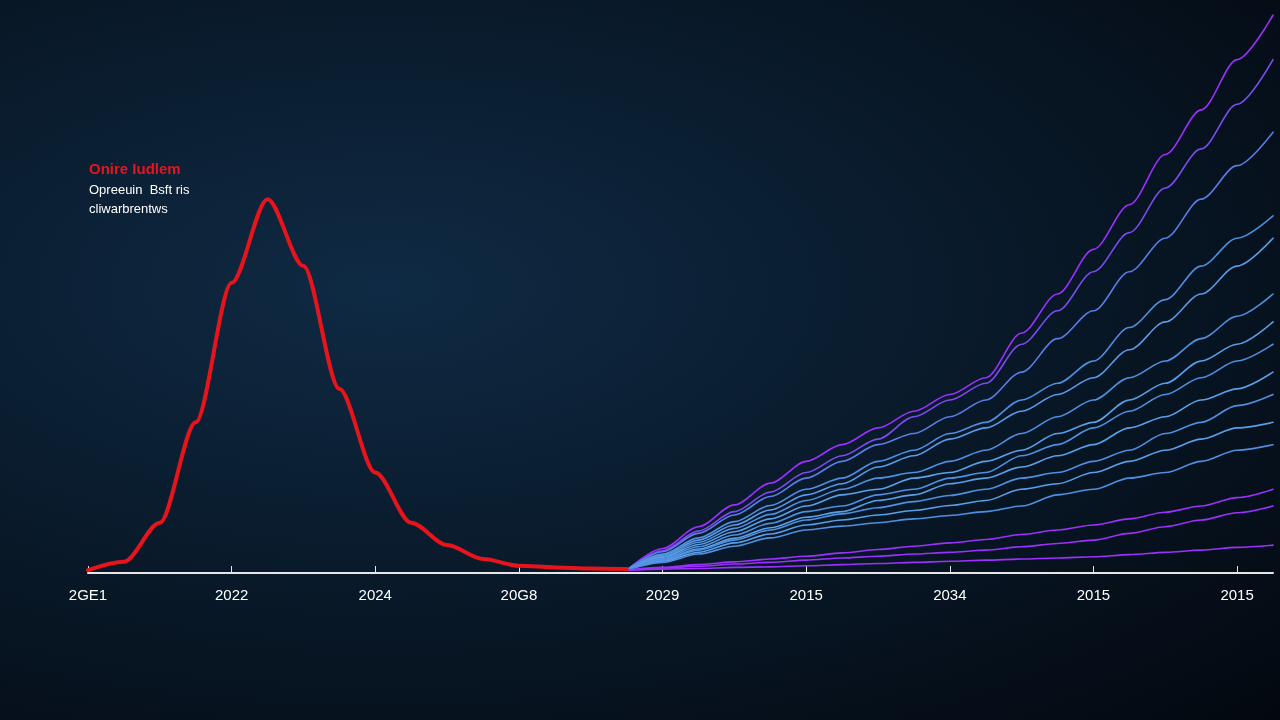 The image size is (1280, 720). What do you see at coordinates (662, 594) in the screenshot?
I see `x-tick-label: 2029` at bounding box center [662, 594].